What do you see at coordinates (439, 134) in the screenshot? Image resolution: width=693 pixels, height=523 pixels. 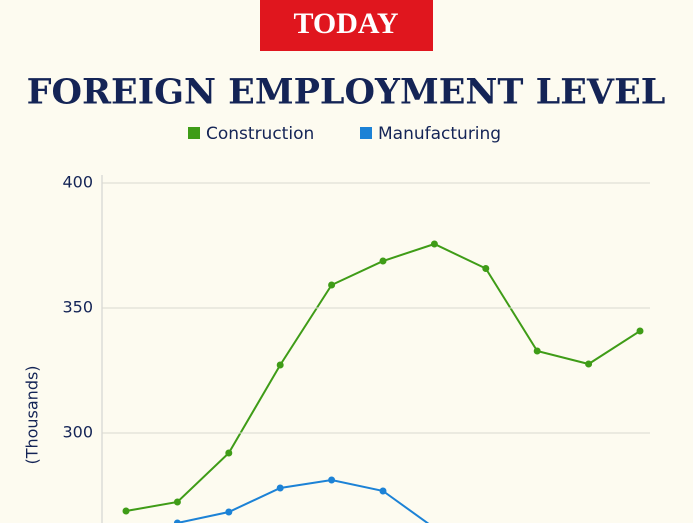 I see `legend-label: Manufacturing` at bounding box center [439, 134].